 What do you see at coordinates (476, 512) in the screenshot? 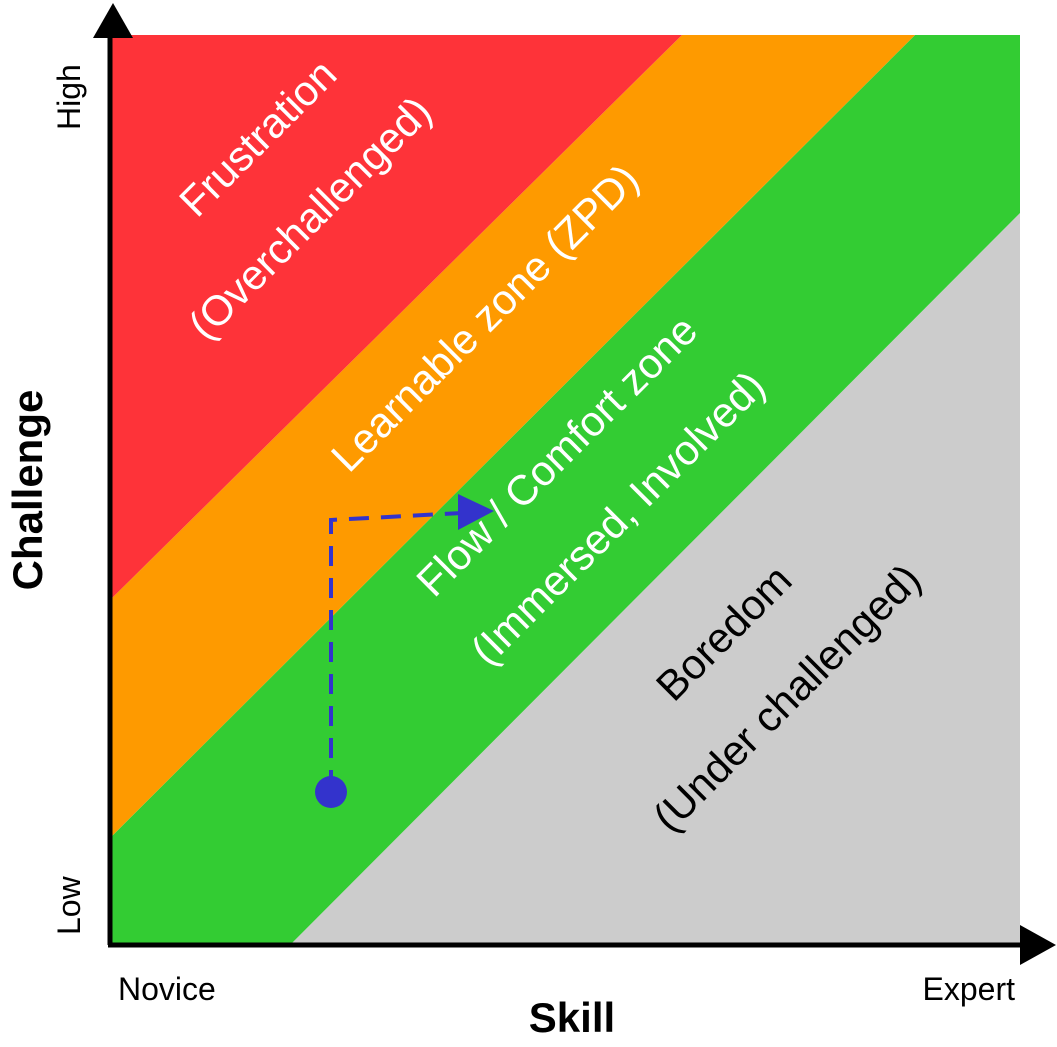
I see `learning-path-arrowhead-icon` at bounding box center [476, 512].